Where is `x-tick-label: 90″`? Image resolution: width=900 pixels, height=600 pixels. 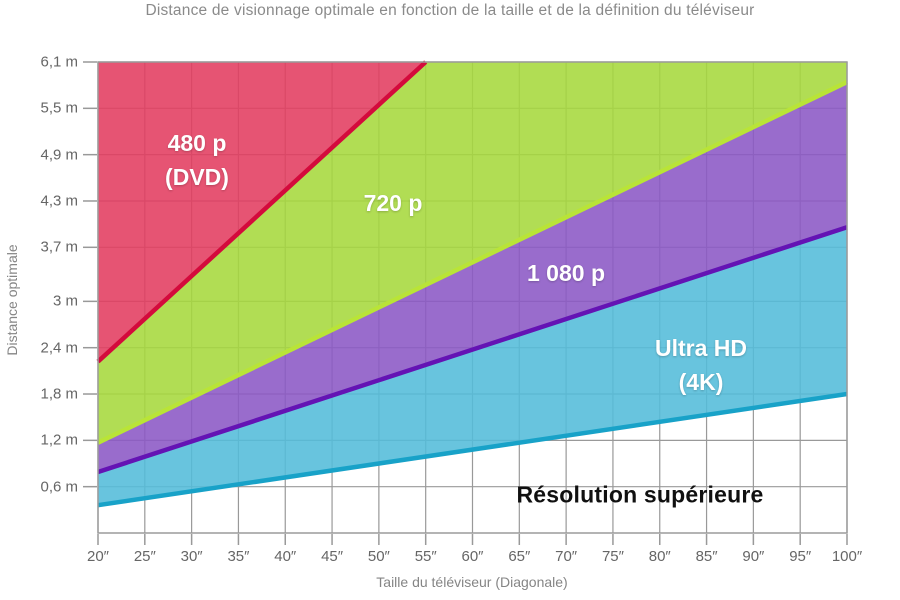
x-tick-label: 90″ is located at coordinates (753, 556).